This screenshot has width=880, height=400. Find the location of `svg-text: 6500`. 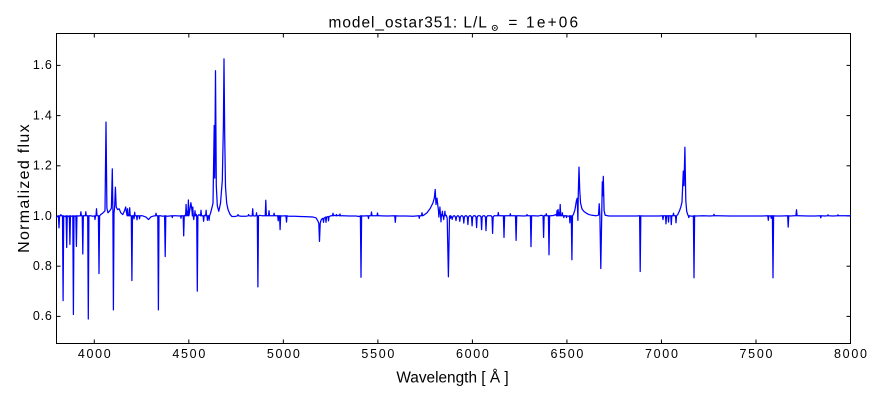

svg-text: 6500 is located at coordinates (567, 354).